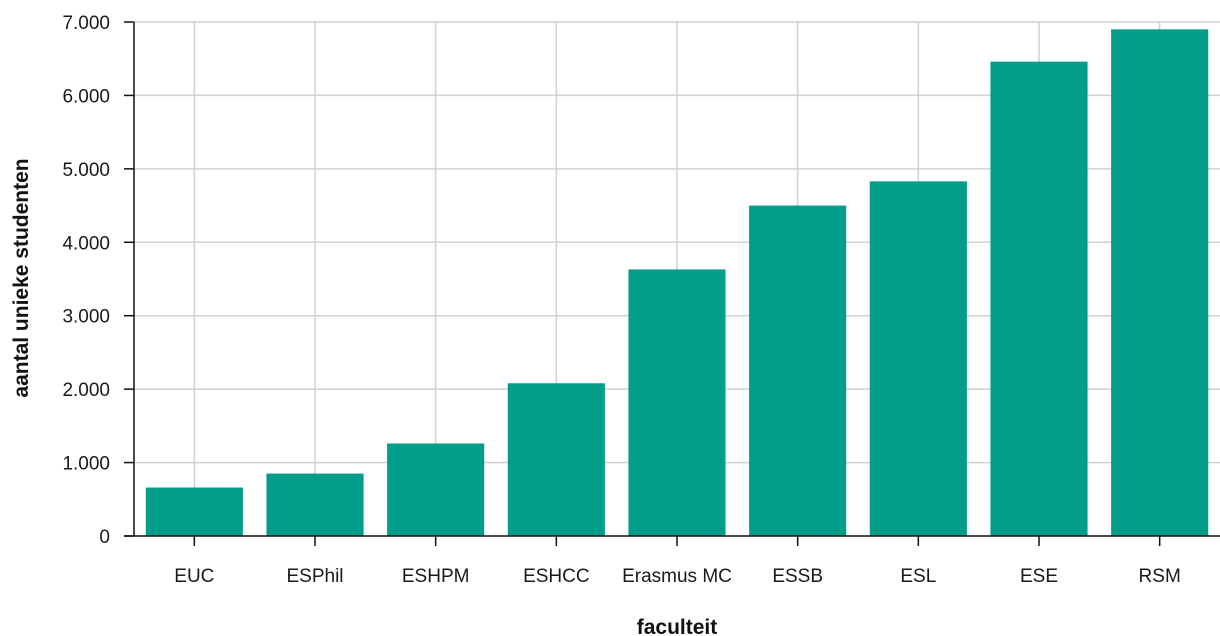 The width and height of the screenshot is (1220, 636). Describe the element at coordinates (677, 402) in the screenshot. I see `bar-erasmus-mc` at that location.